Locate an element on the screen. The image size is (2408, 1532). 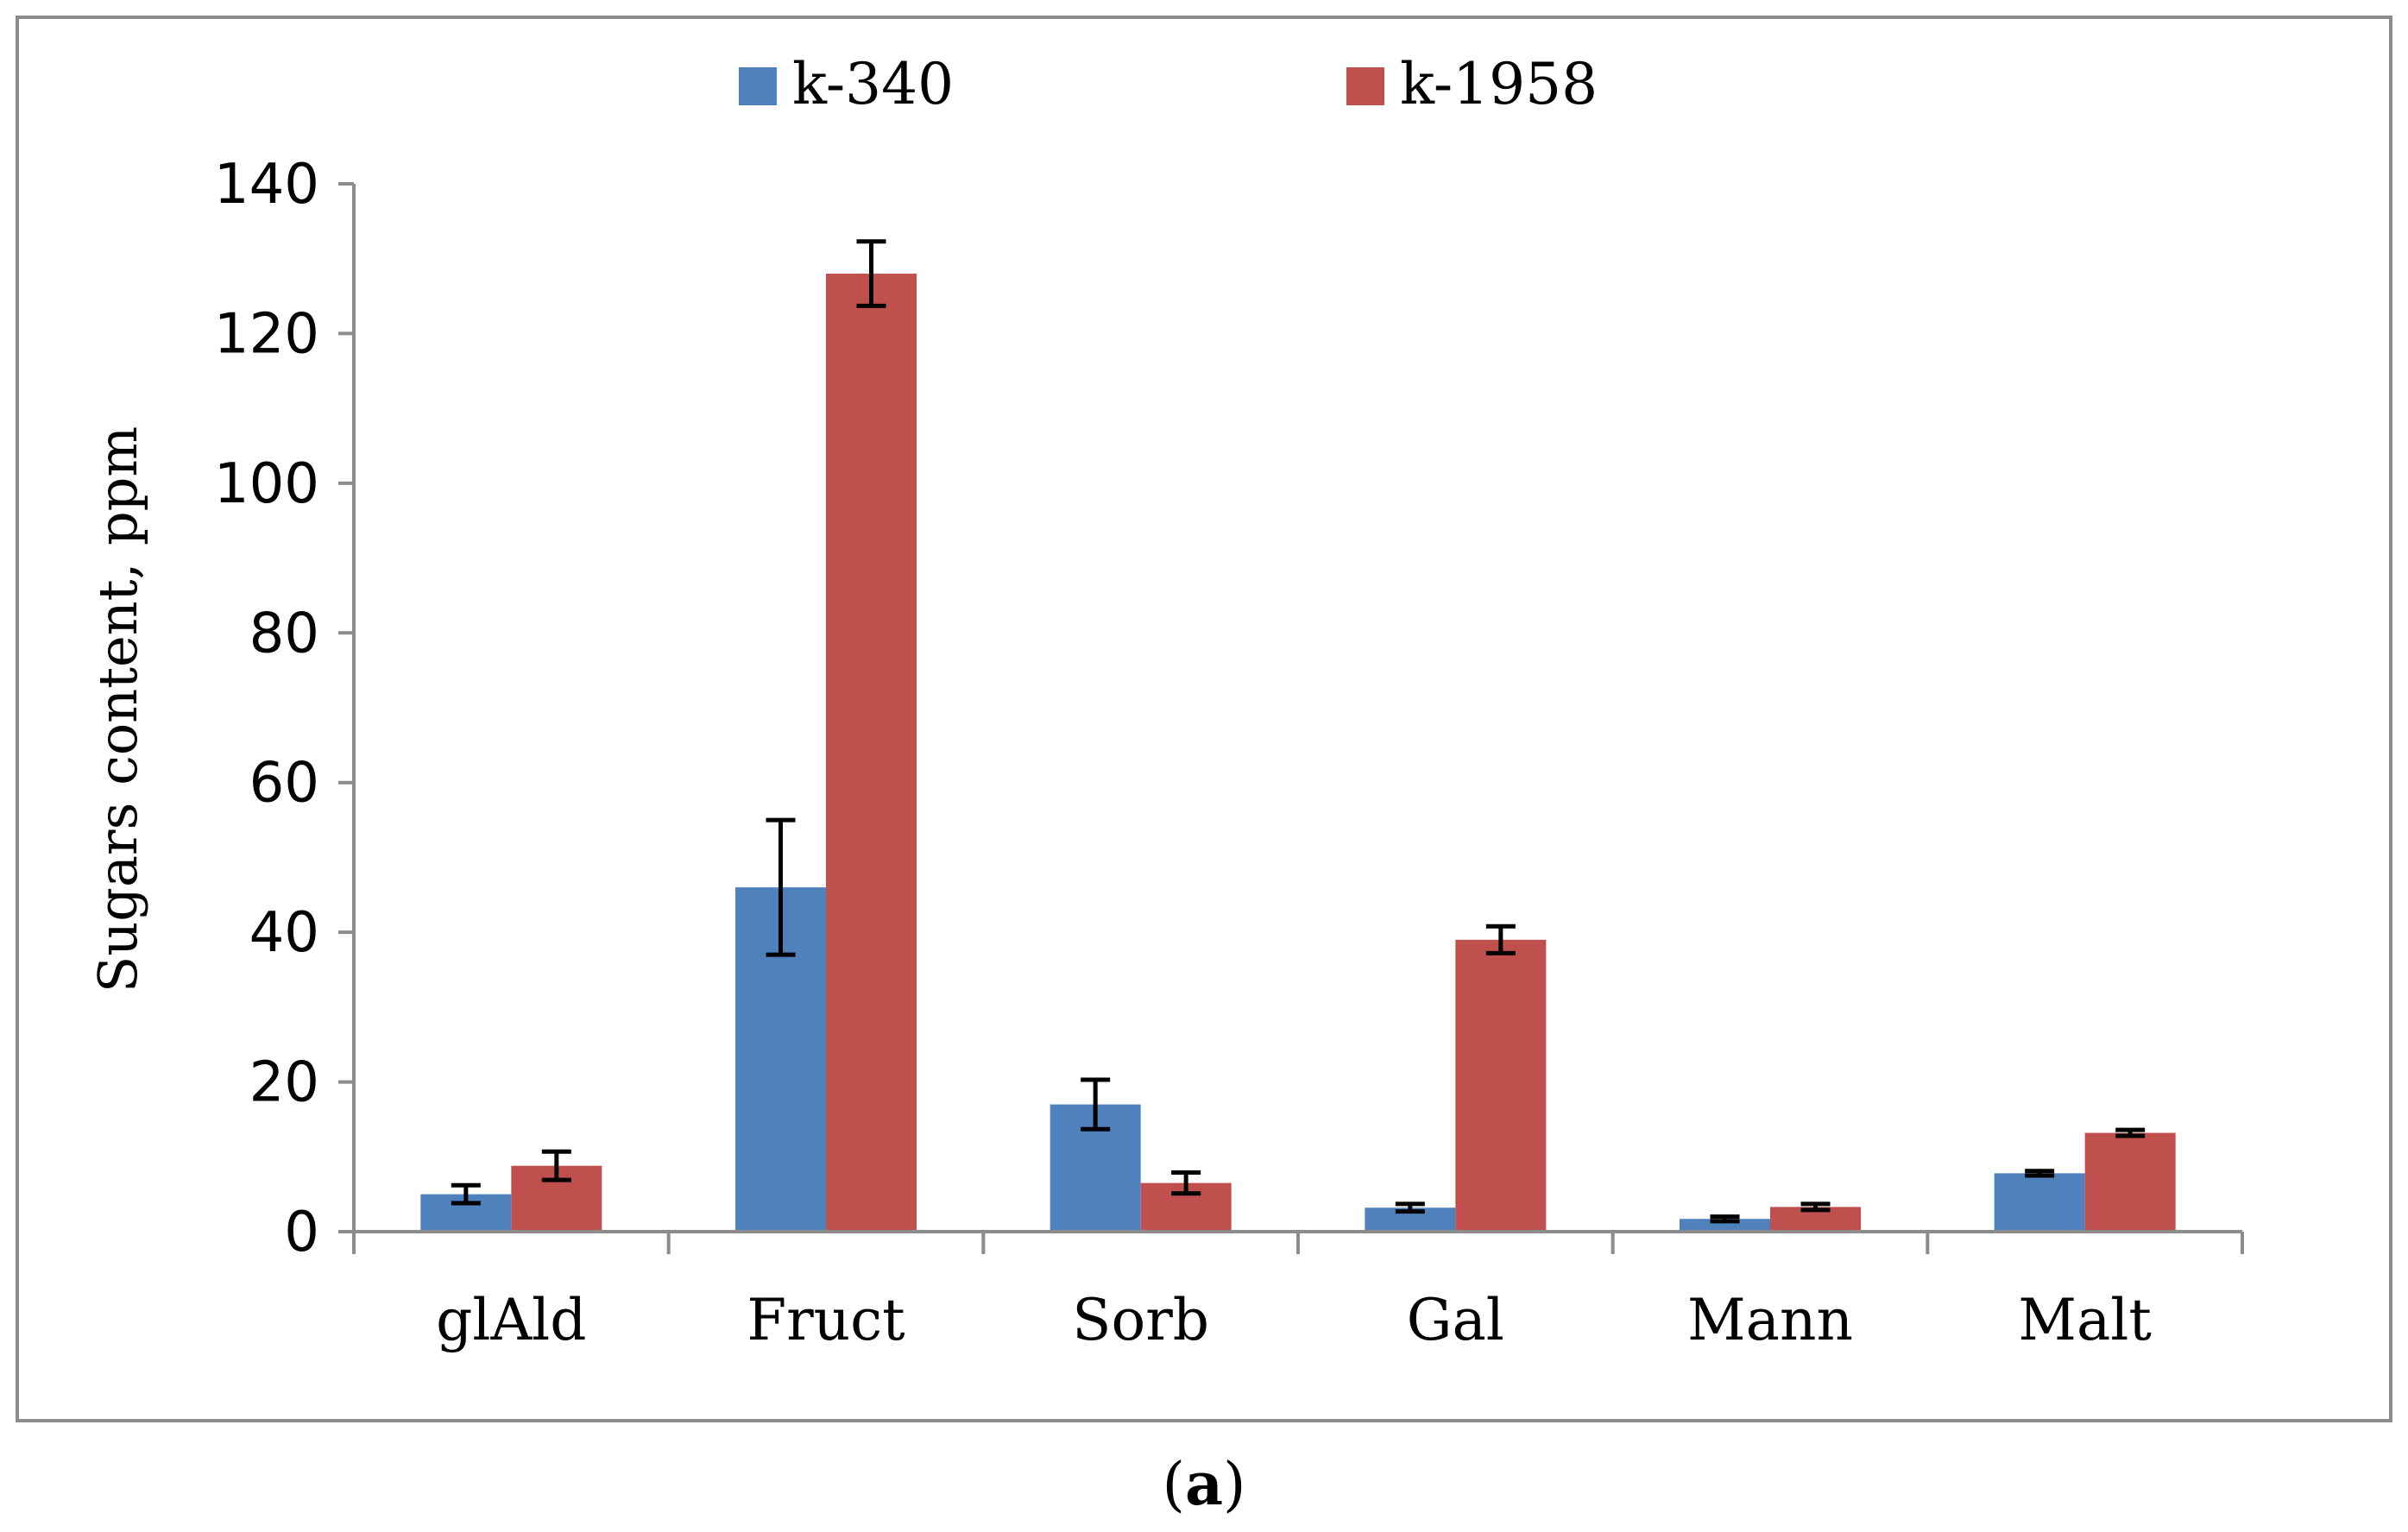
x-axis: glAld Fruct Sorb Gal Mann Malt is located at coordinates (1298, 1291).